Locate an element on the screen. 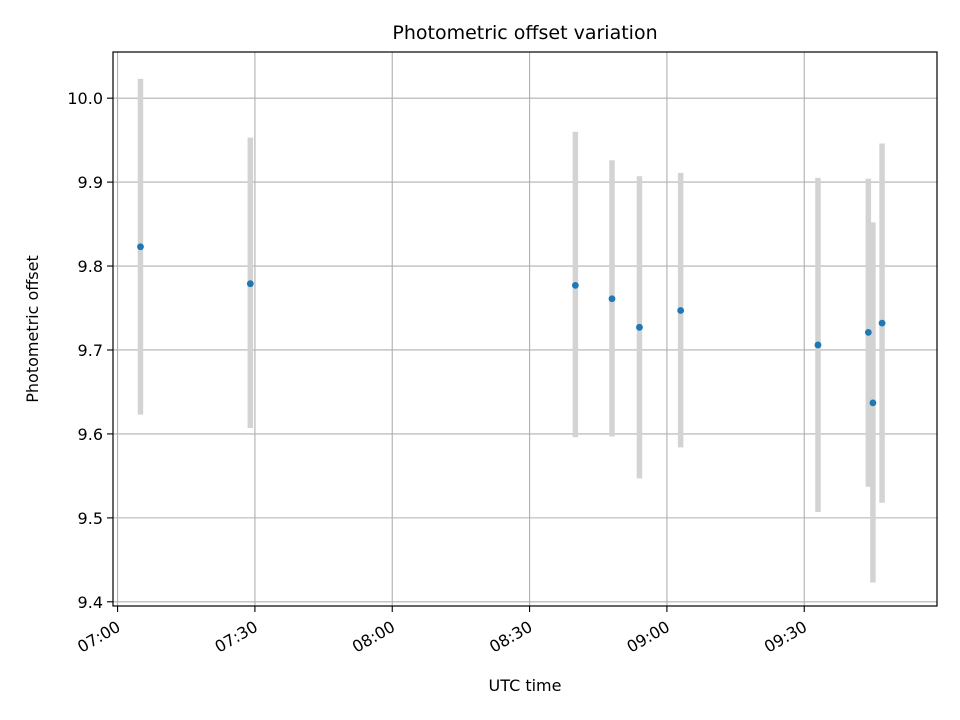  y-tick-label: 9.4 is located at coordinates (90, 602).